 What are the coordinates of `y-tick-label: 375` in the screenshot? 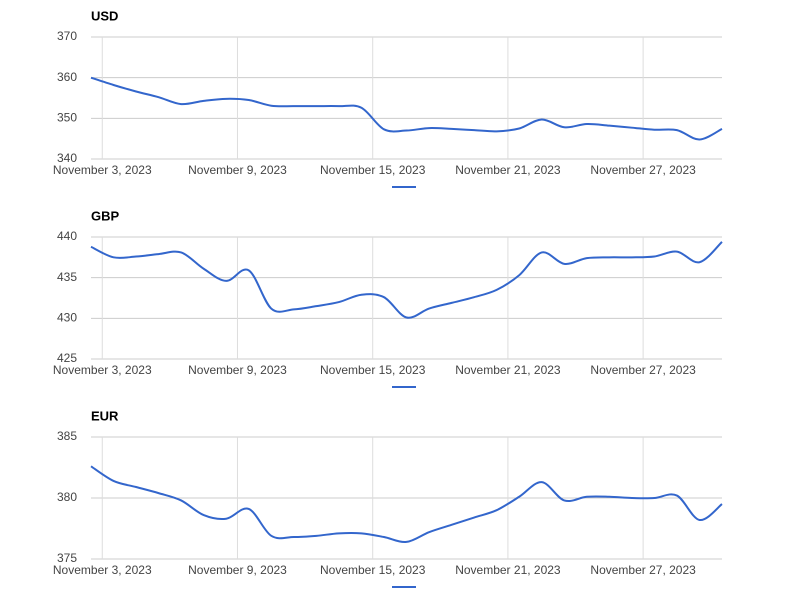 It's located at (67, 558).